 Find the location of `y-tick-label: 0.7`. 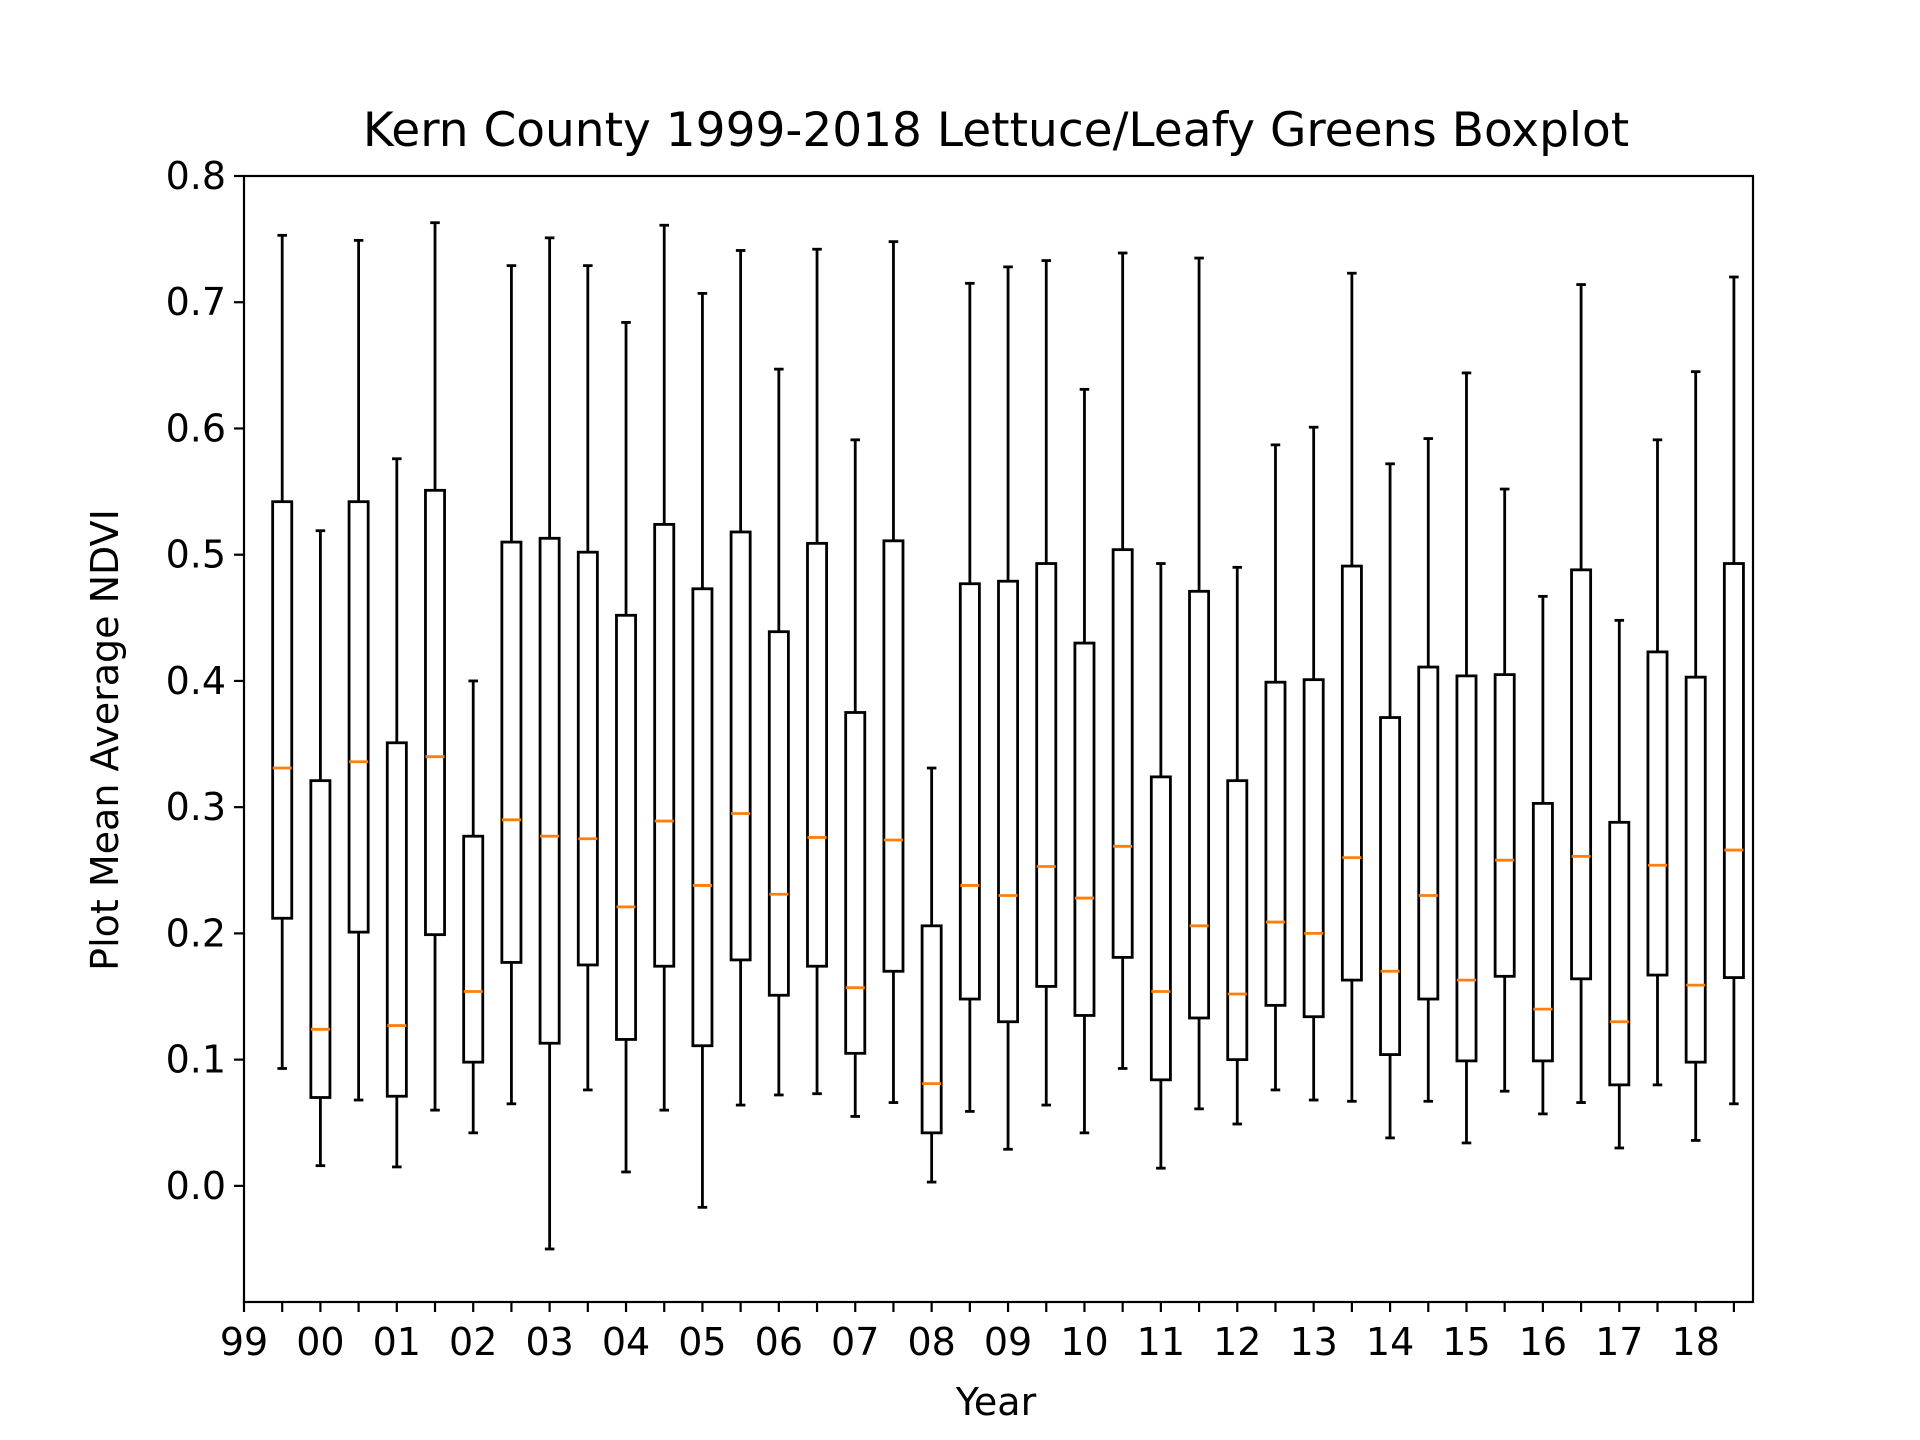

y-tick-label: 0.7 is located at coordinates (196, 302).